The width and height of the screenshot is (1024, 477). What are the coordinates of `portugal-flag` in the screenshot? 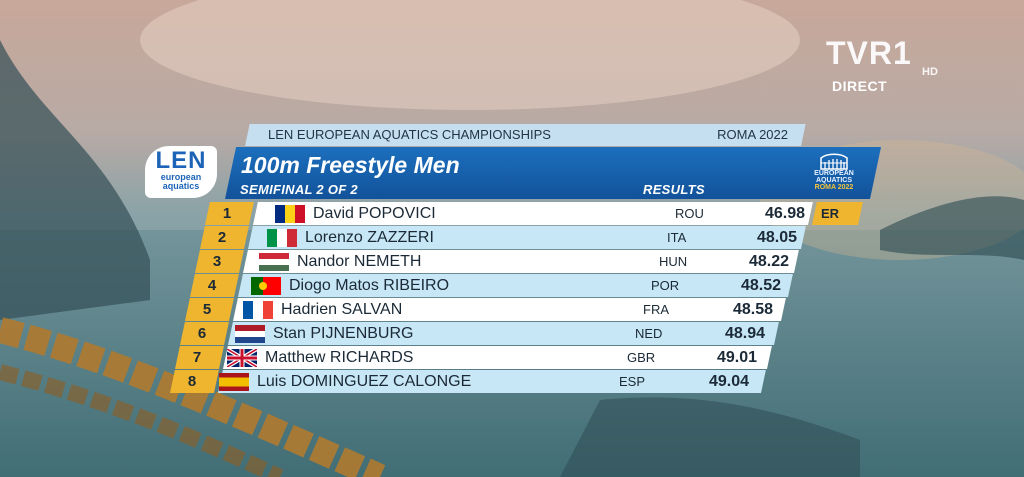 It's located at (266, 286).